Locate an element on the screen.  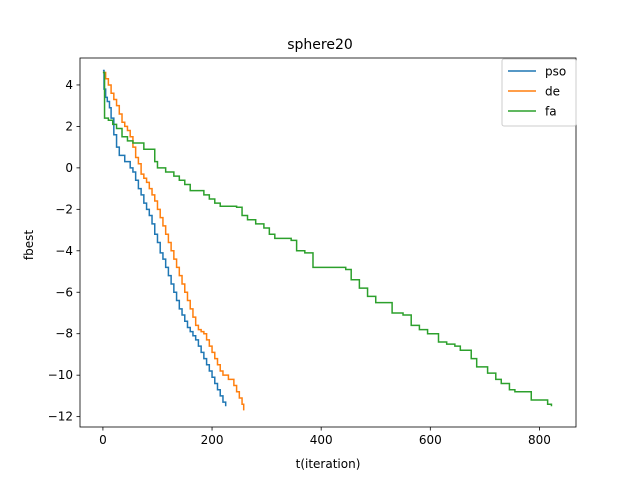
y-tick-label: −4 is located at coordinates (64, 251).